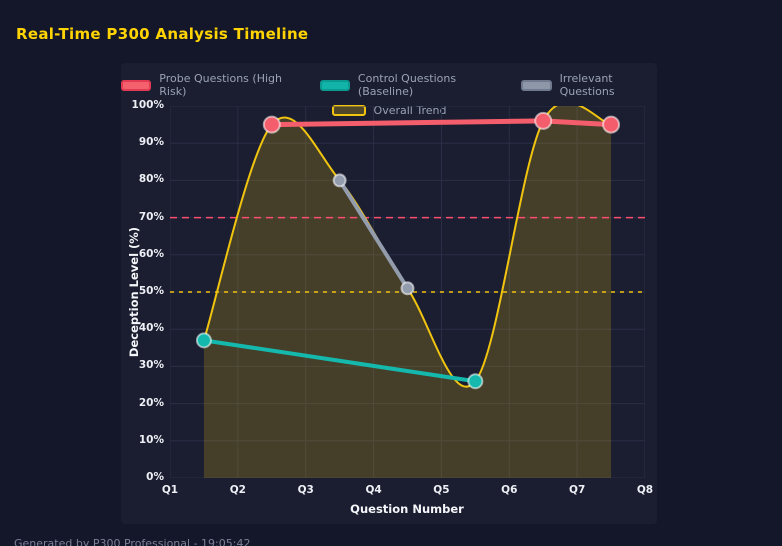  Describe the element at coordinates (151, 291) in the screenshot. I see `y-tick-label: 50%` at that location.